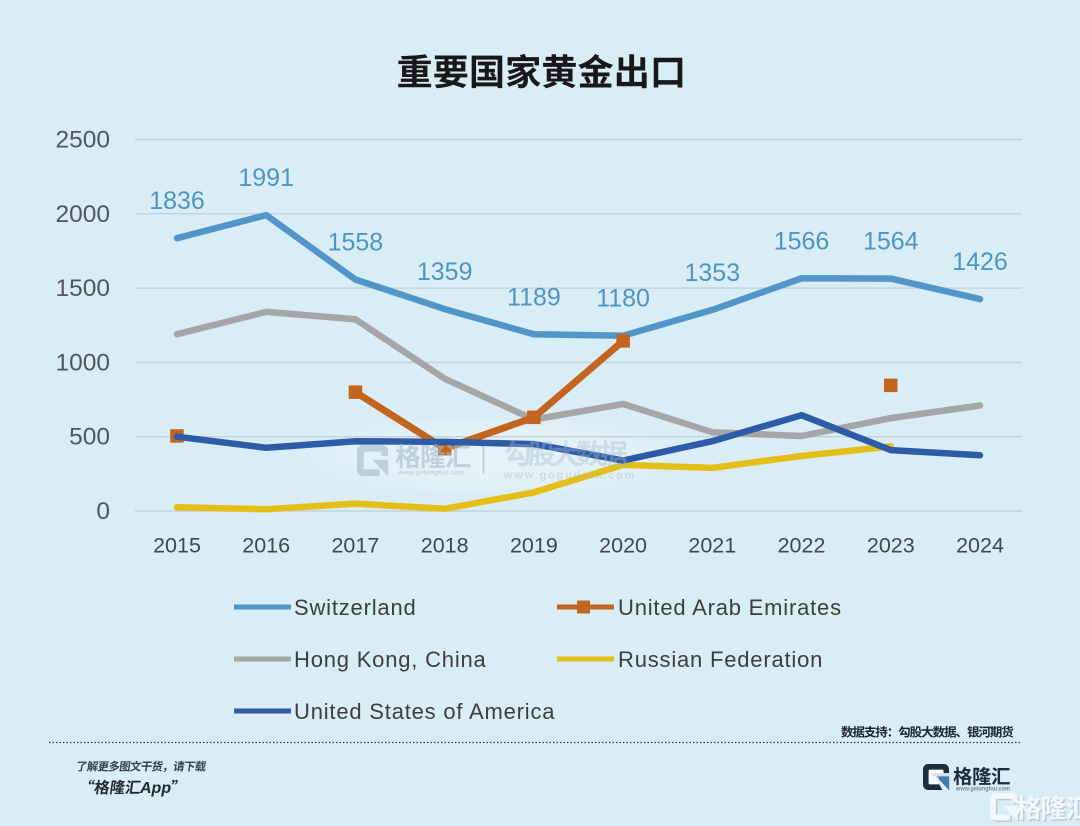 Image resolution: width=1080 pixels, height=826 pixels. What do you see at coordinates (802, 546) in the screenshot?
I see `svg-text: 2022` at bounding box center [802, 546].